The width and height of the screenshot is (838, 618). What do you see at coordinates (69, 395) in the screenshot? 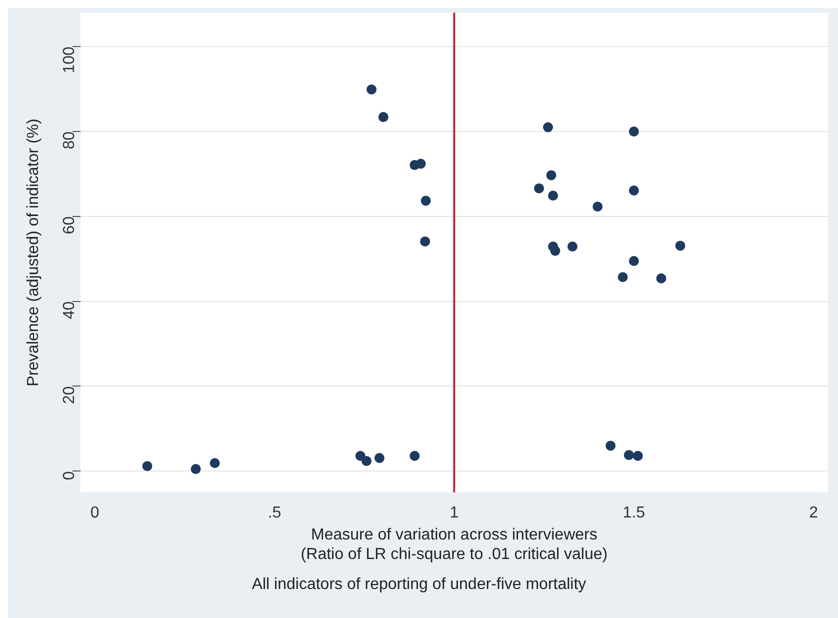
I see `y-tick-label: 20` at bounding box center [69, 395].